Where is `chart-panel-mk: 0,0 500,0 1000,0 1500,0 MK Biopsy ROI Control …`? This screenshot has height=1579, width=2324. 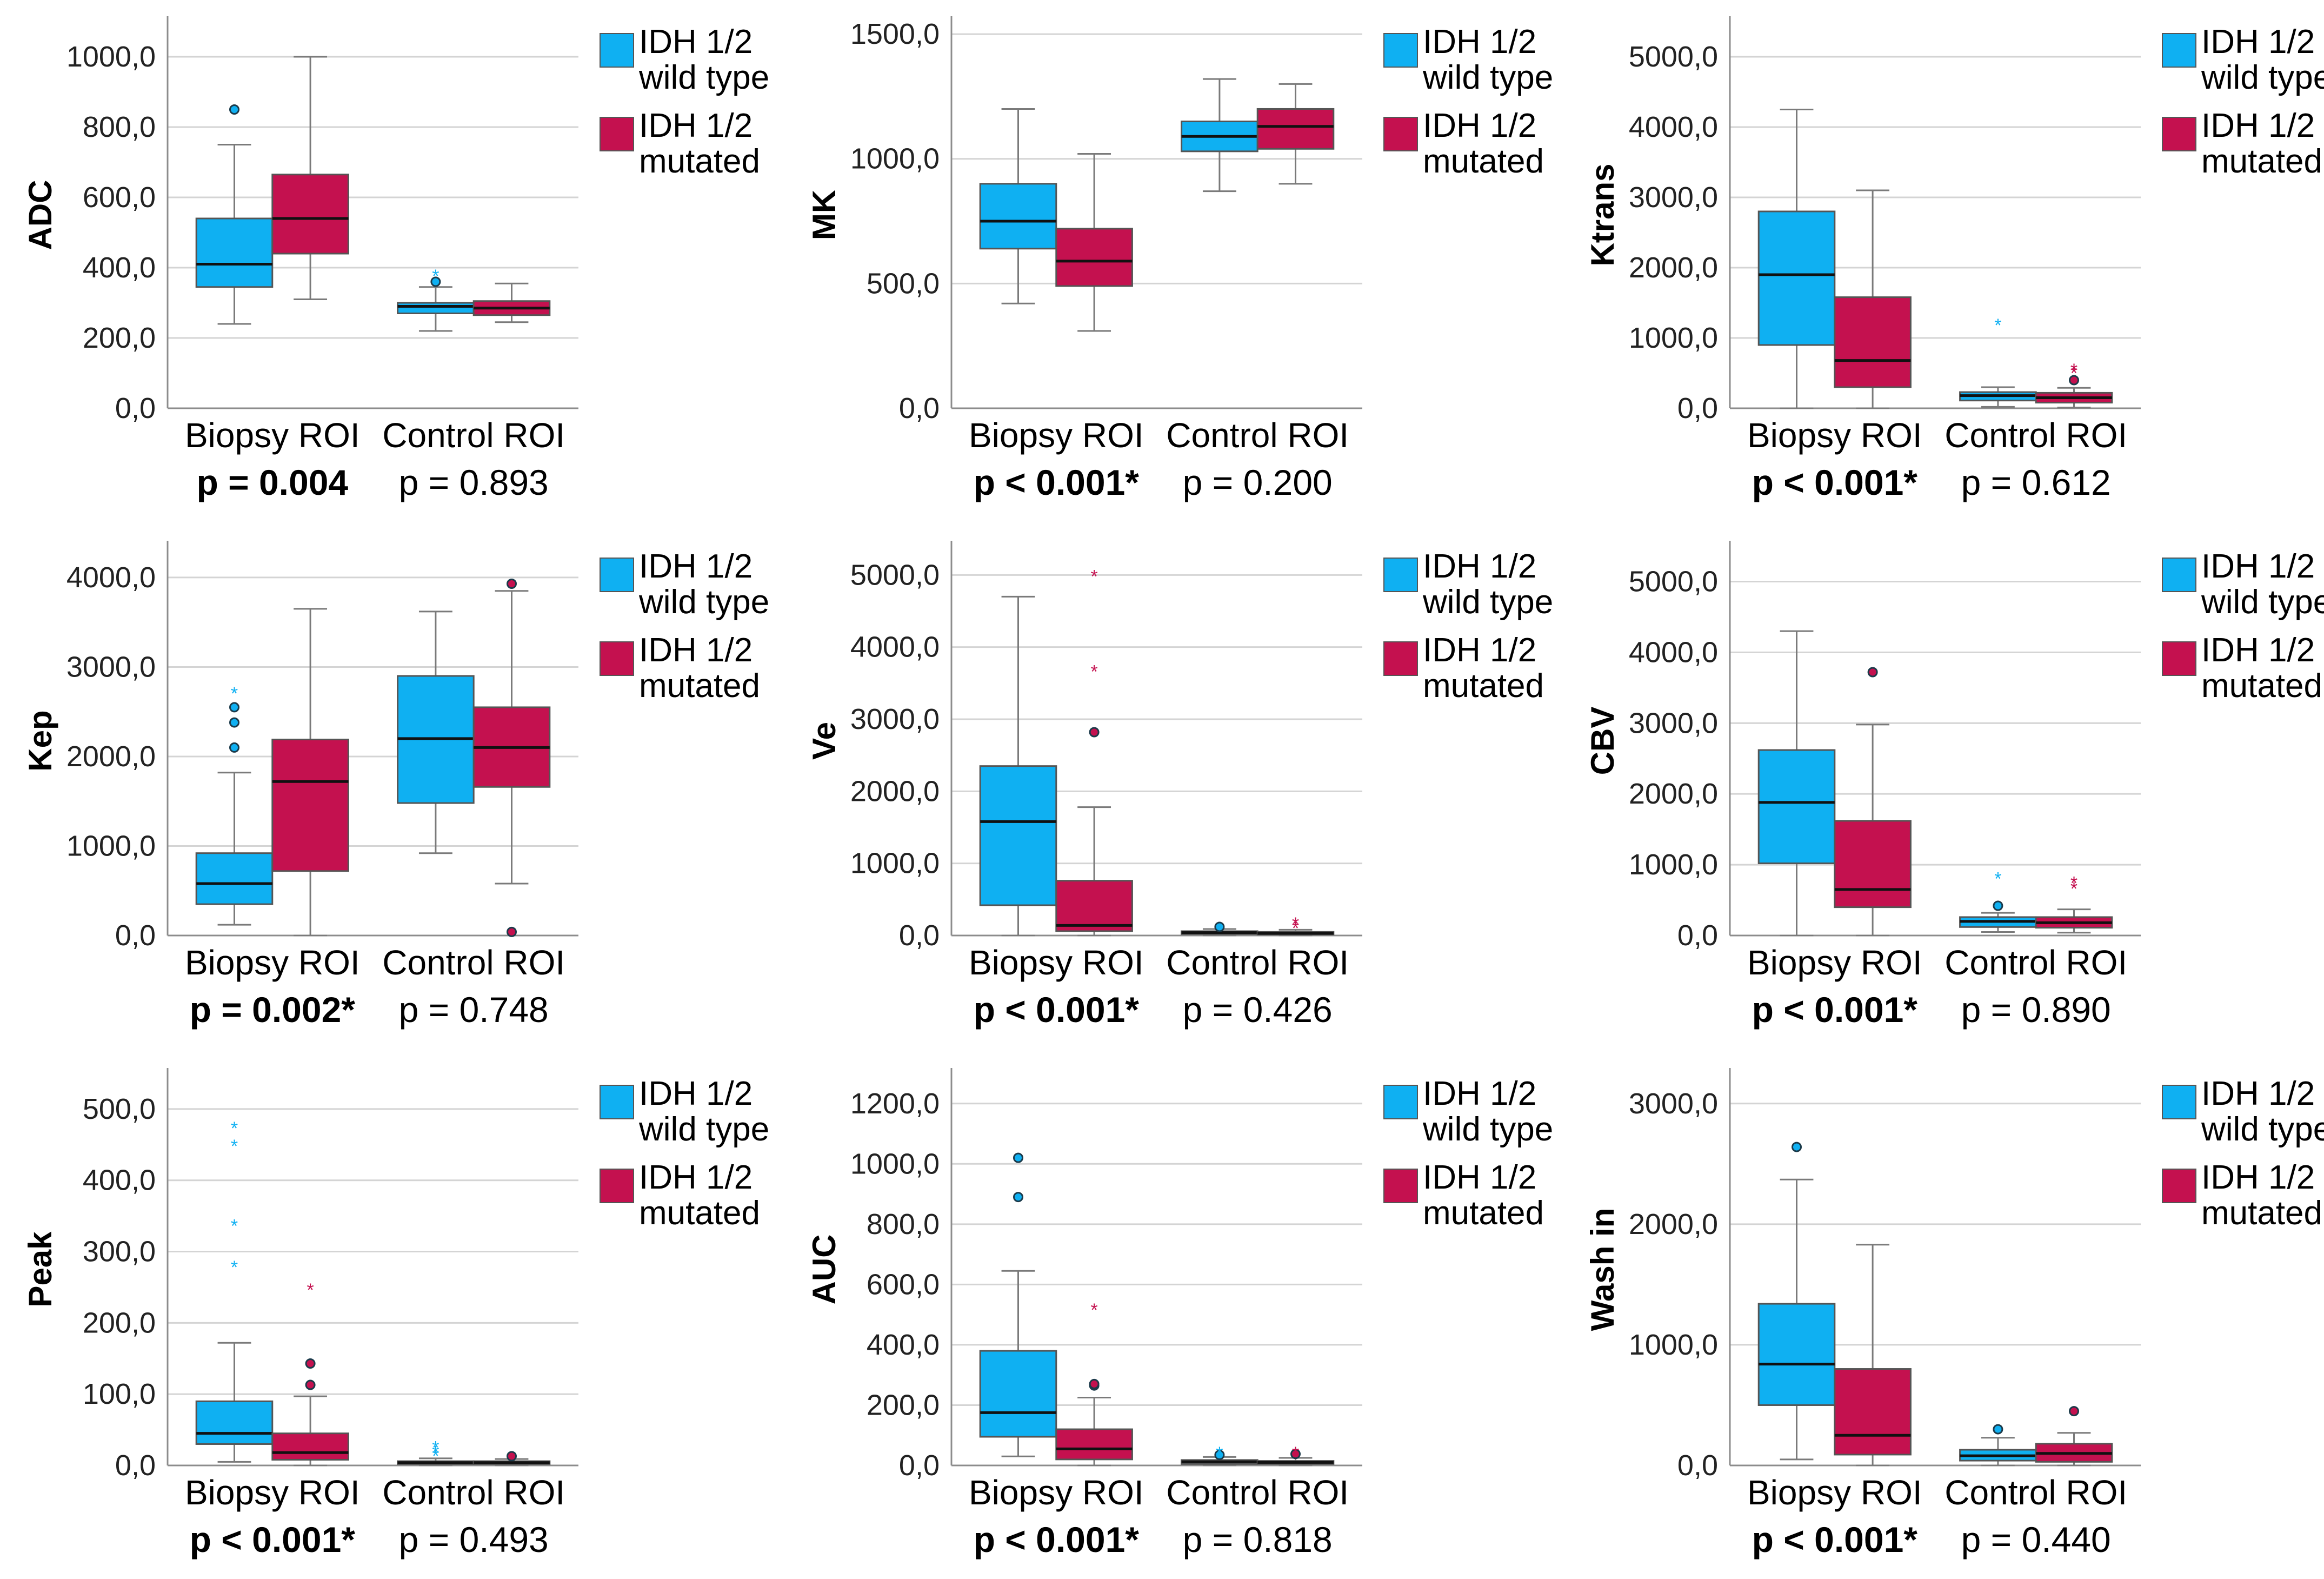
chart-panel-mk: 0,0 500,0 1000,0 1500,0 MK Biopsy ROI Control … is located at coordinates (1179, 259).